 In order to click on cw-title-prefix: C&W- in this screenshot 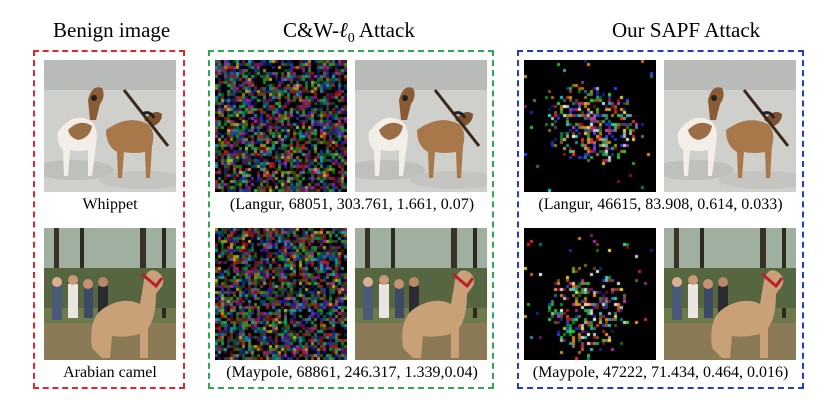, I will do `click(311, 30)`.